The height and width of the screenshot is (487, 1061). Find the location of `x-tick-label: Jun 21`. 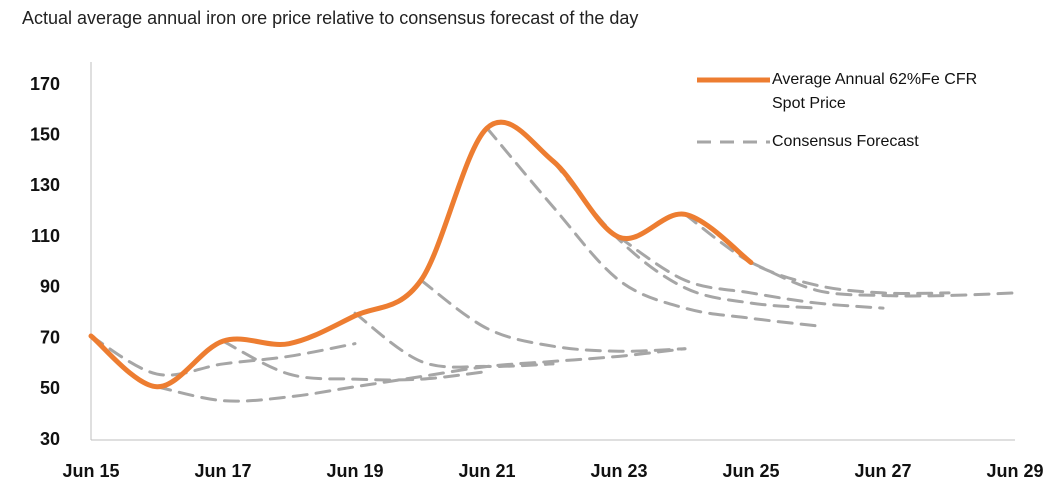

x-tick-label: Jun 21 is located at coordinates (486, 471).